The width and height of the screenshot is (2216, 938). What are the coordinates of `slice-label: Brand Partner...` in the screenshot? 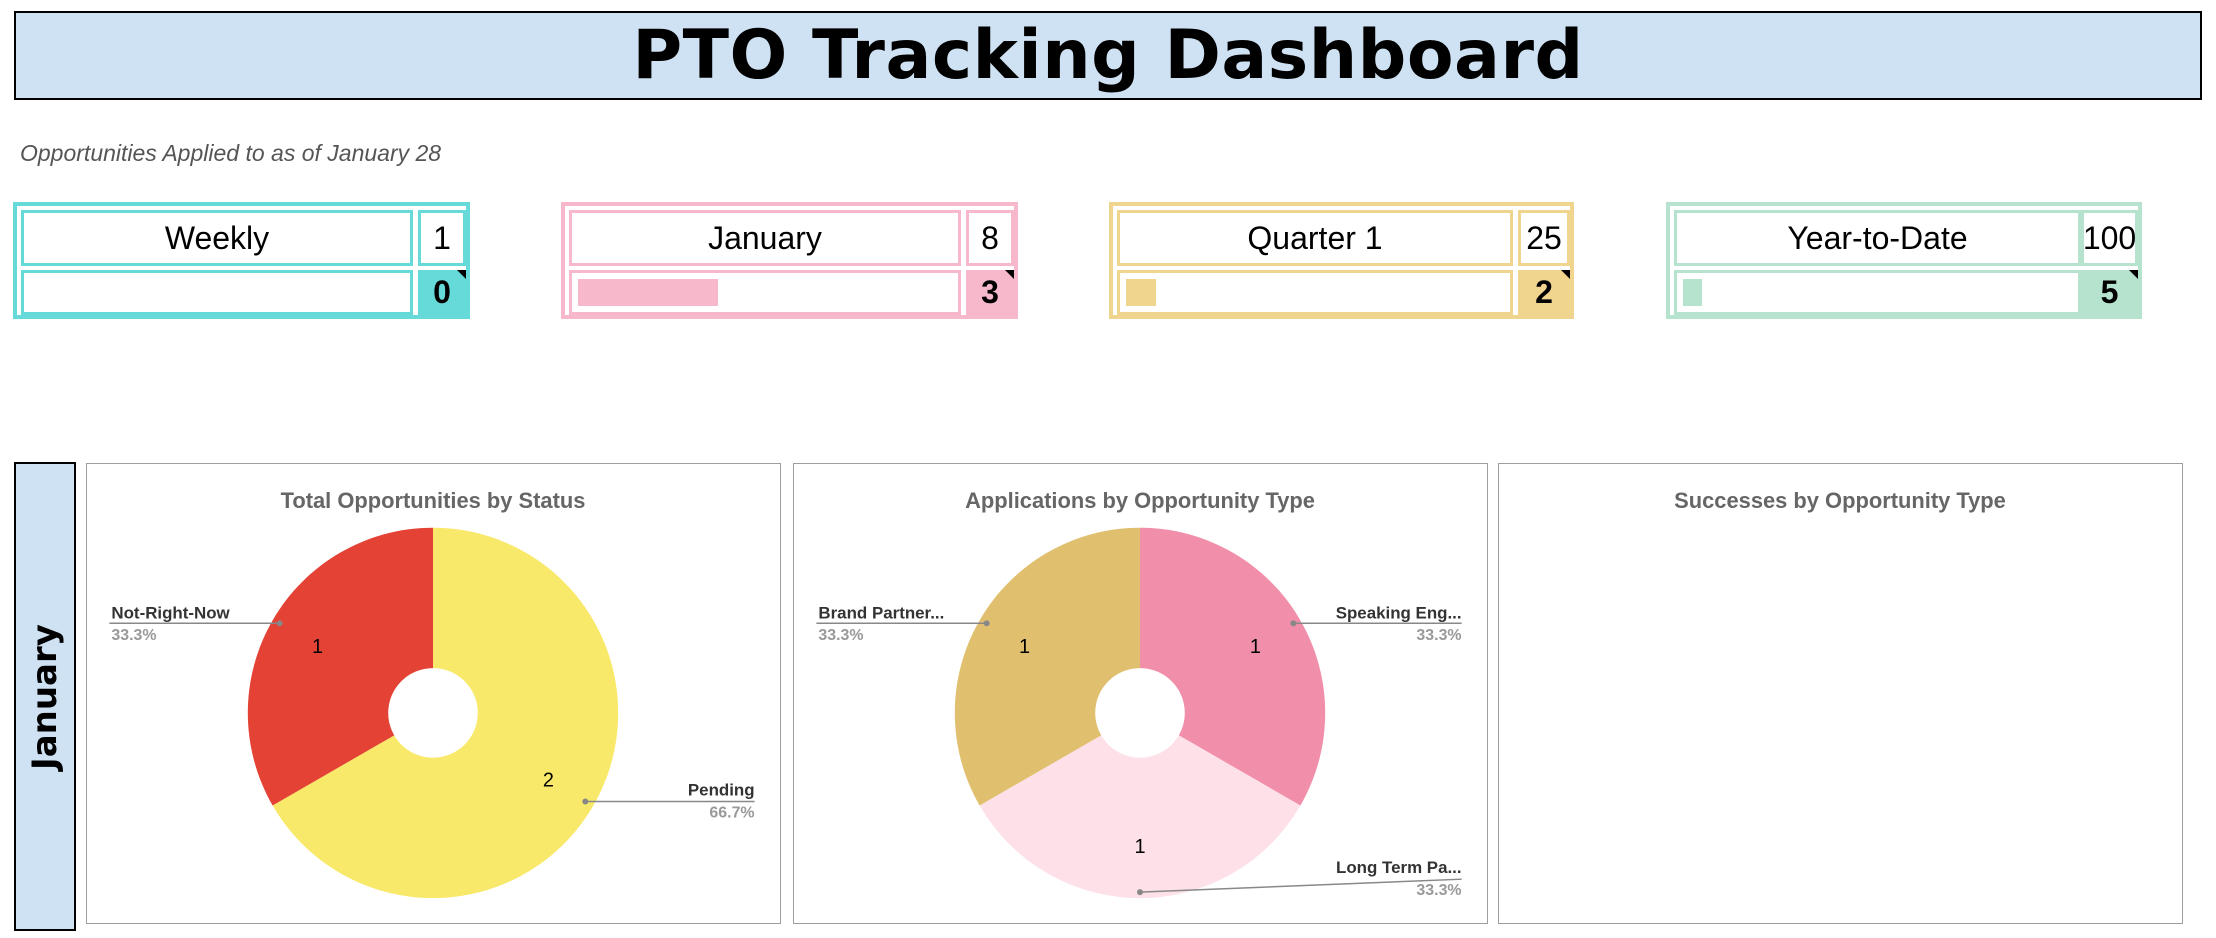 It's located at (881, 612).